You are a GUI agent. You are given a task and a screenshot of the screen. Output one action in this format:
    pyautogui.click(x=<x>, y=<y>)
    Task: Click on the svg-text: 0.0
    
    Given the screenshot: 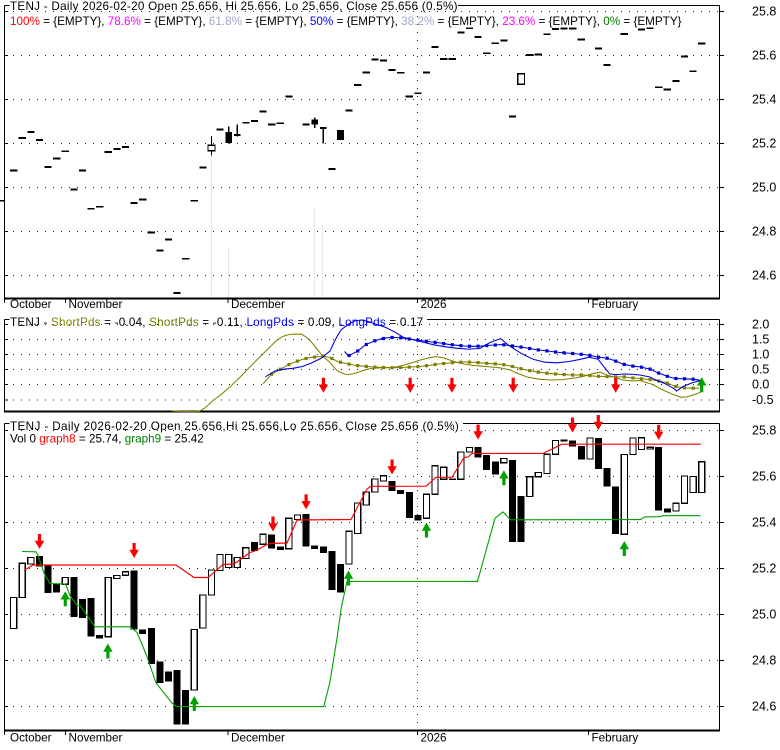 What is the action you would take?
    pyautogui.click(x=760, y=385)
    